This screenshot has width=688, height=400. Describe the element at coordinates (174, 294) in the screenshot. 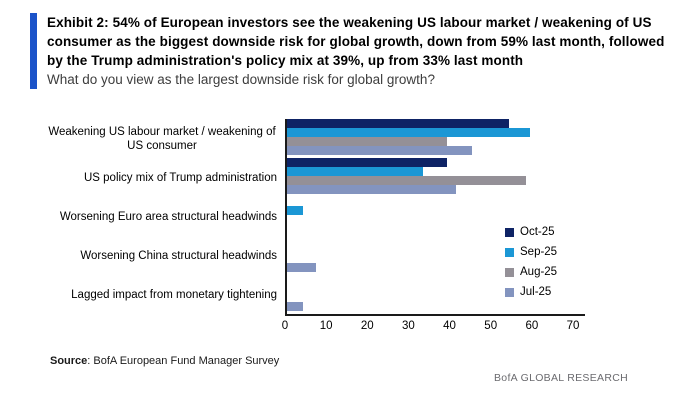

I see `category-label: Lagged impact from monetary tightening` at that location.